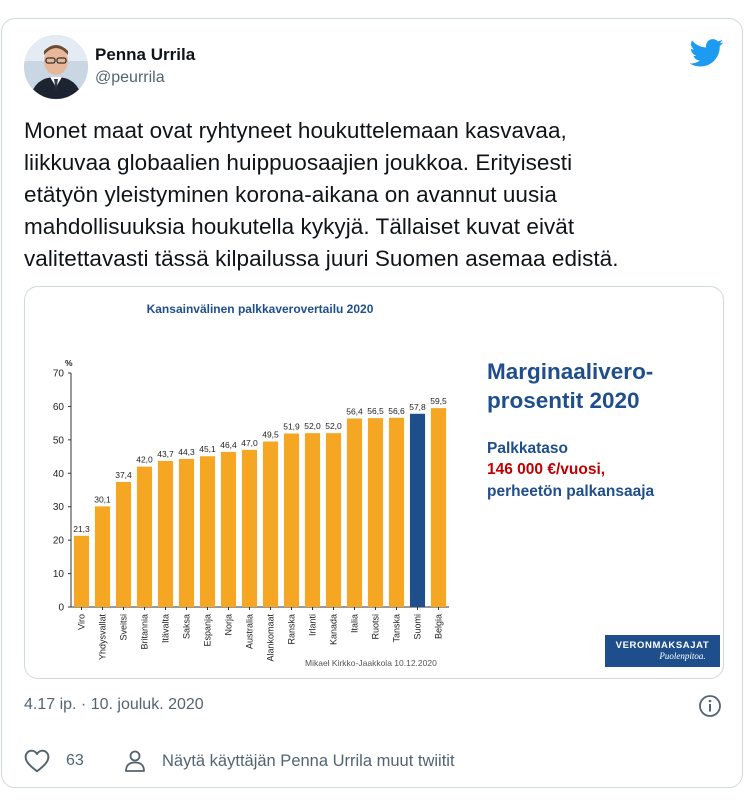  I want to click on bar-value-label: 45,1, so click(207, 449).